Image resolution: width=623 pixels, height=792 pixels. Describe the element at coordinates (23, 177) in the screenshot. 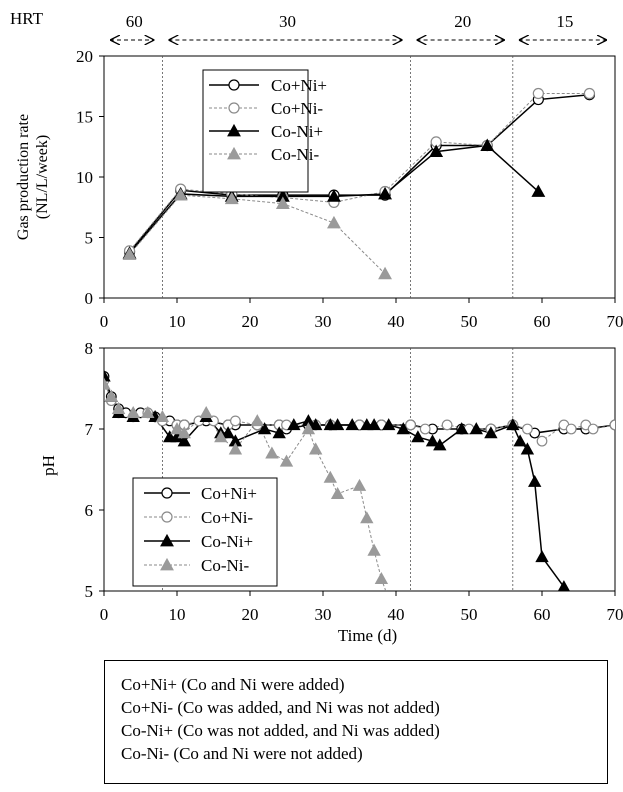

I see `y-axis-label: Gas production rate` at that location.